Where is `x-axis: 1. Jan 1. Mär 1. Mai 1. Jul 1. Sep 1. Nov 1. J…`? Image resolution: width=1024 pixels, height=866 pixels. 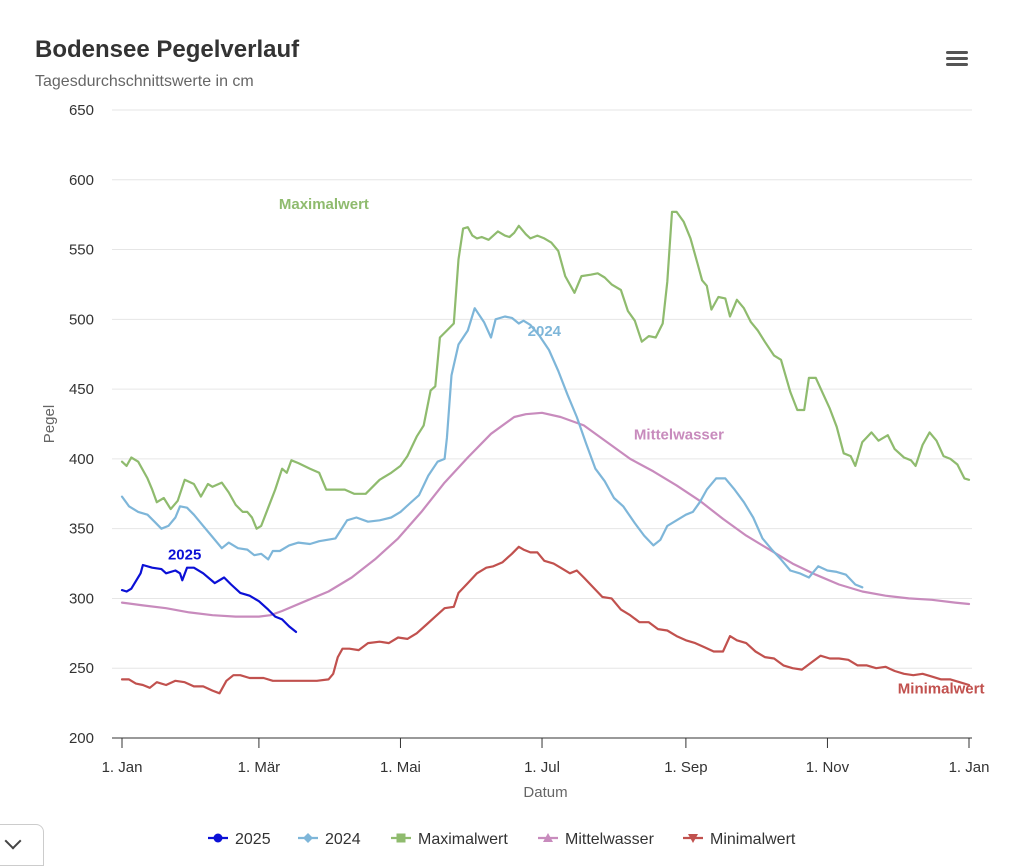
x-axis: 1. Jan 1. Mär 1. Mai 1. Jul 1. Sep 1. Nov 1. J… is located at coordinates (546, 757).